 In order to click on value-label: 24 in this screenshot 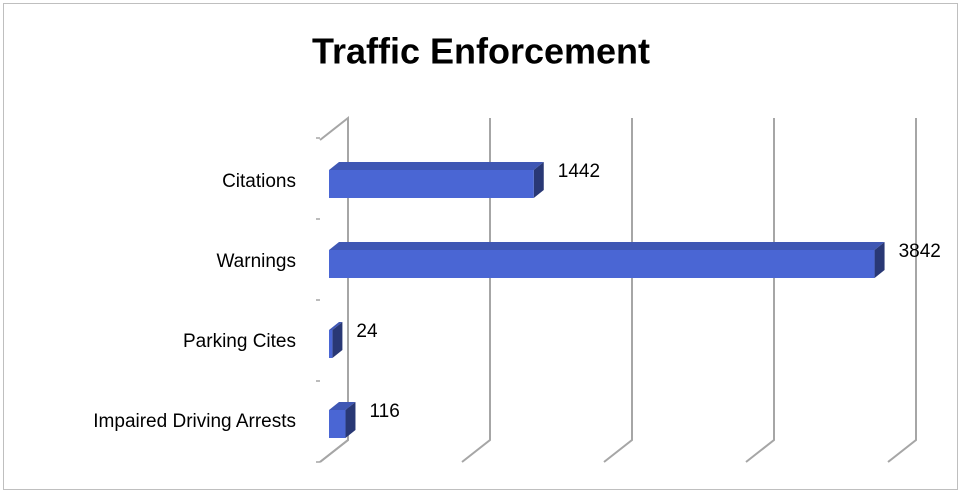, I will do `click(367, 331)`.